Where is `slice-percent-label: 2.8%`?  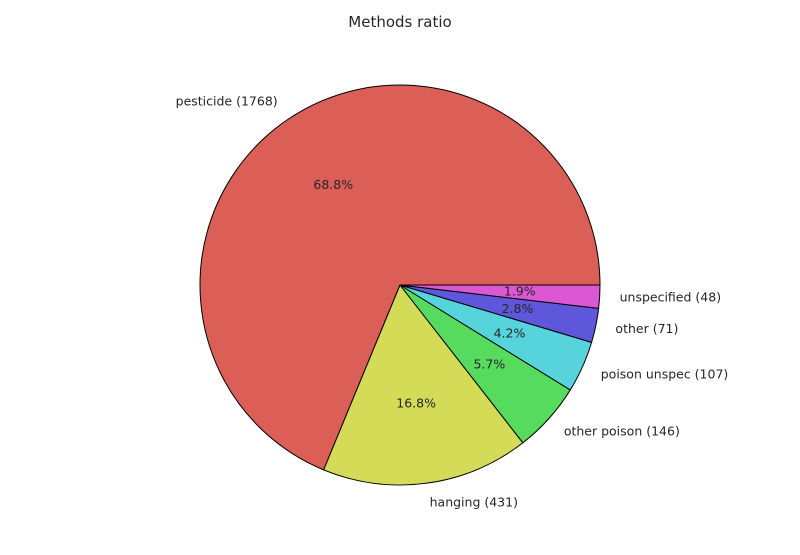 slice-percent-label: 2.8% is located at coordinates (518, 308).